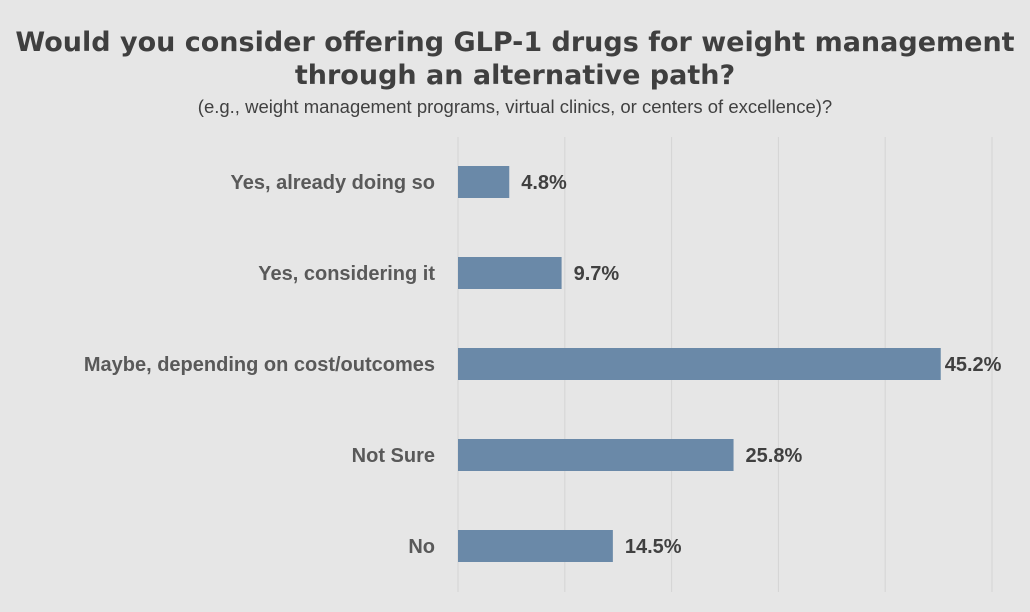 This screenshot has height=612, width=1030. Describe the element at coordinates (259, 365) in the screenshot. I see `category-label: Maybe, depending on cost/outcomes` at that location.